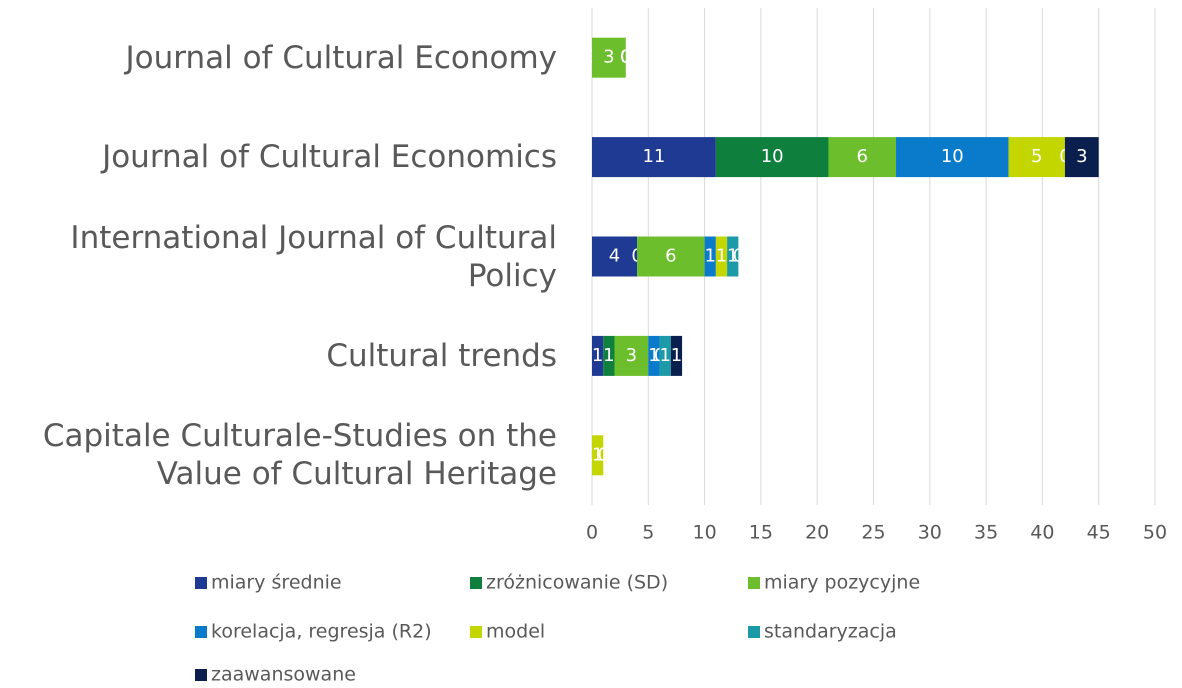 Image resolution: width=1182 pixels, height=688 pixels. Describe the element at coordinates (276, 583) in the screenshot. I see `legend-label: miary średnie` at that location.